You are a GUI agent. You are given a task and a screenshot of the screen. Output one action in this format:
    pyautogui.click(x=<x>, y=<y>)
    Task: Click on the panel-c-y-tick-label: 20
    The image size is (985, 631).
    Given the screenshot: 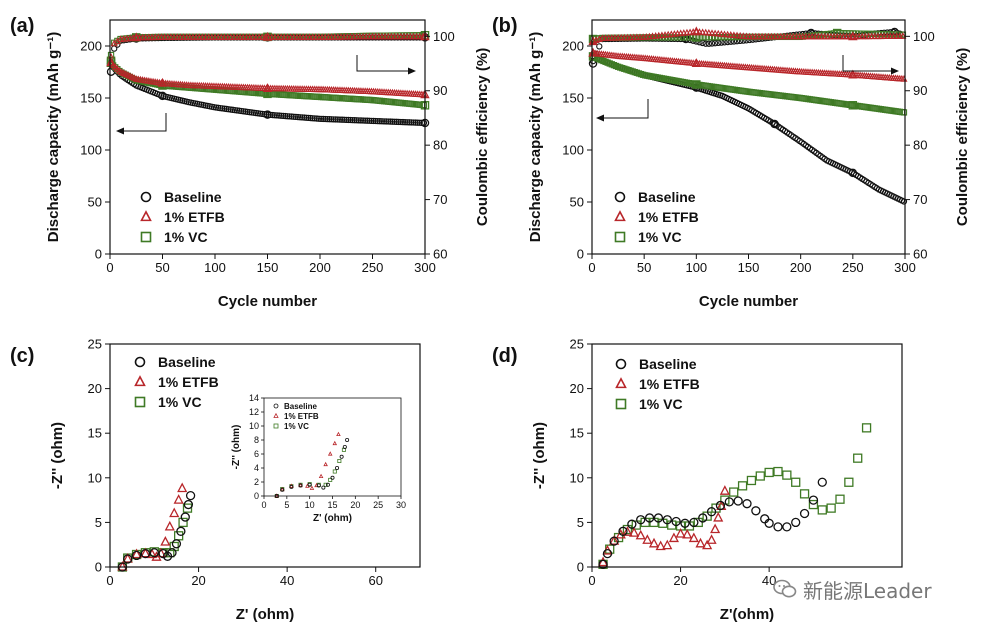 What is the action you would take?
    pyautogui.click(x=95, y=388)
    